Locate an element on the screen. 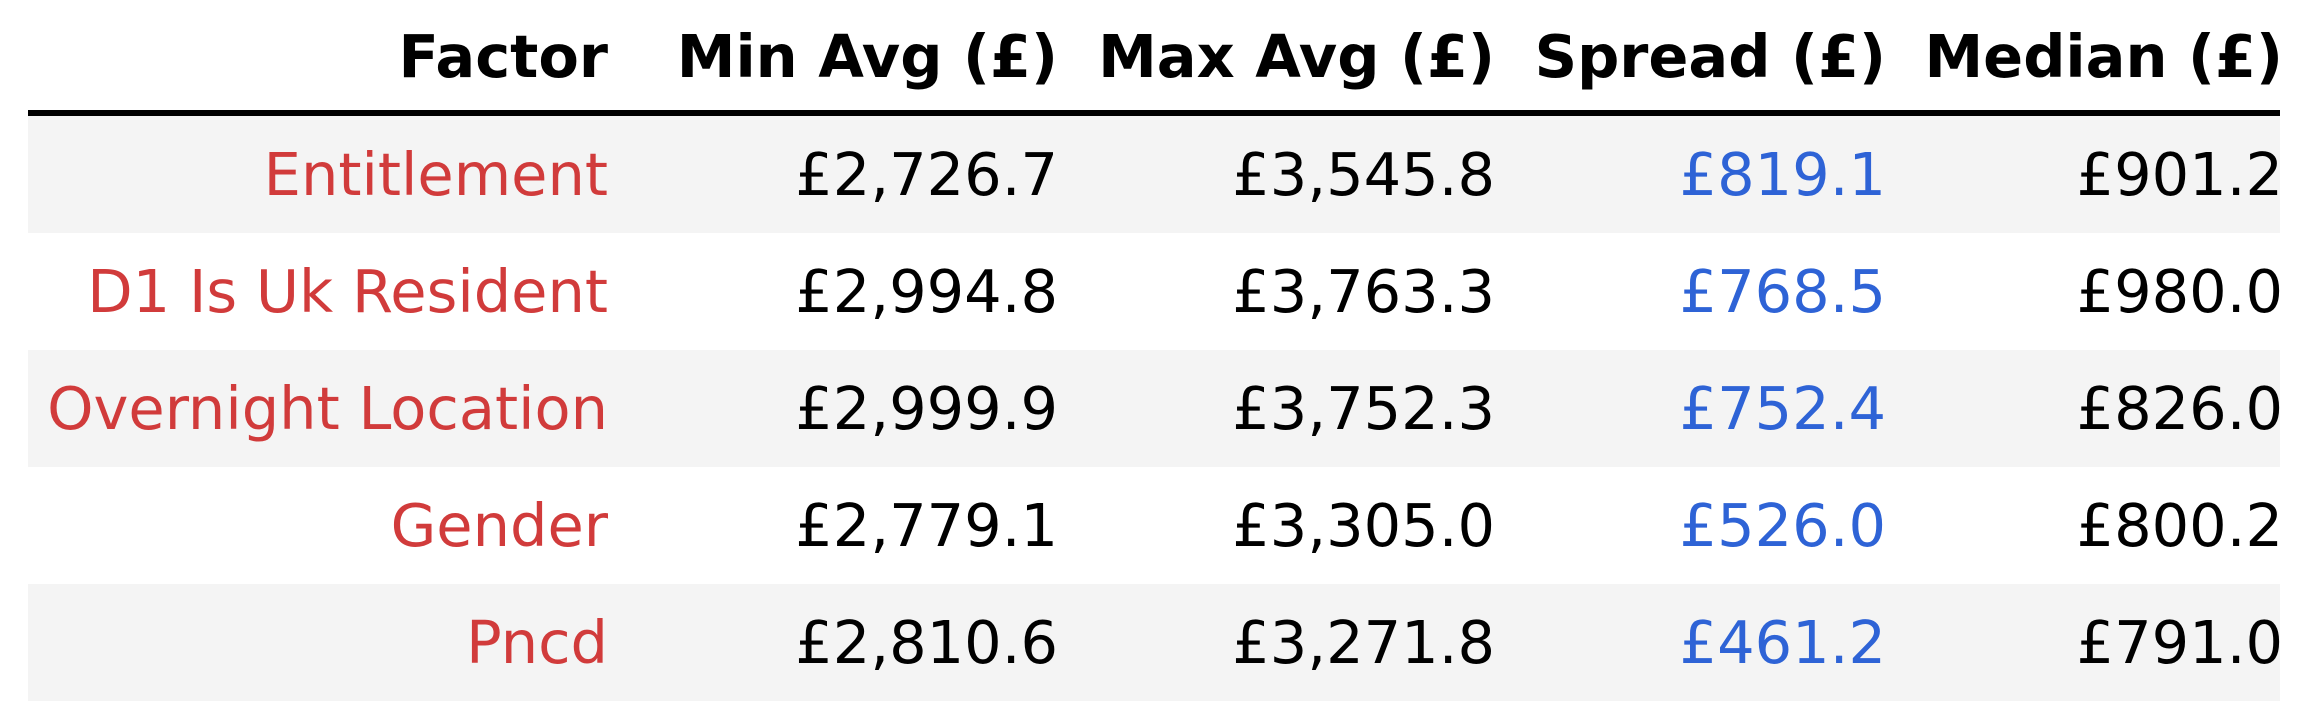  factor-cell: D1 Is Uk Resident is located at coordinates (347, 291).